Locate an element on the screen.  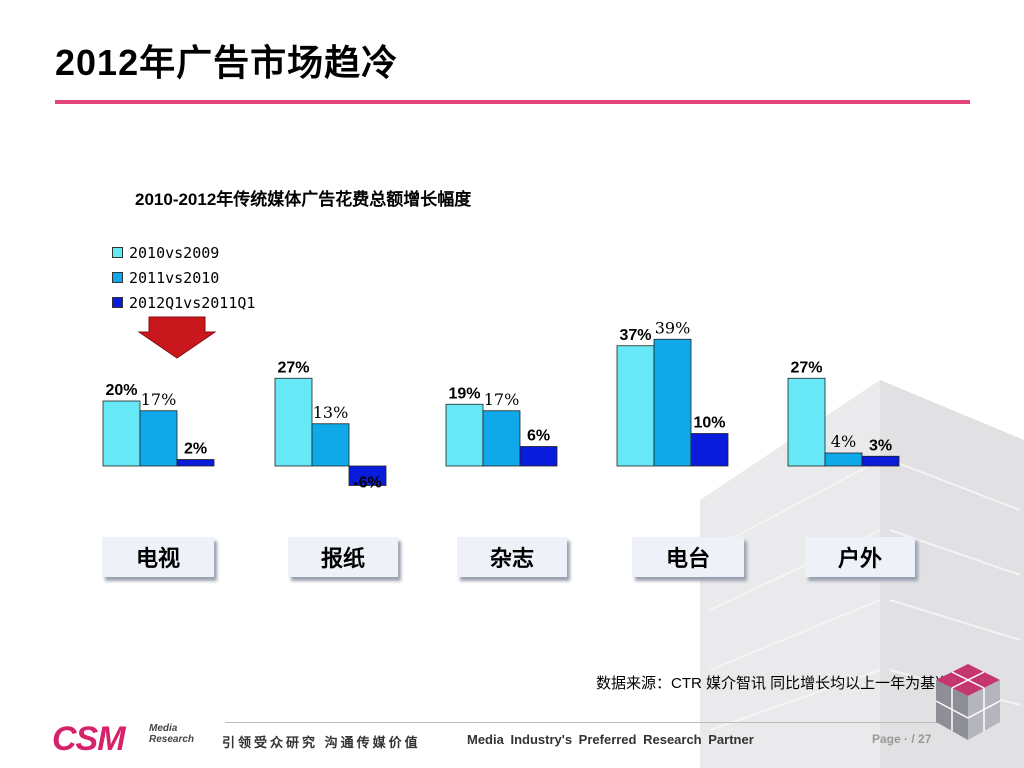
category-box-tv: 电视 is located at coordinates (158, 557).